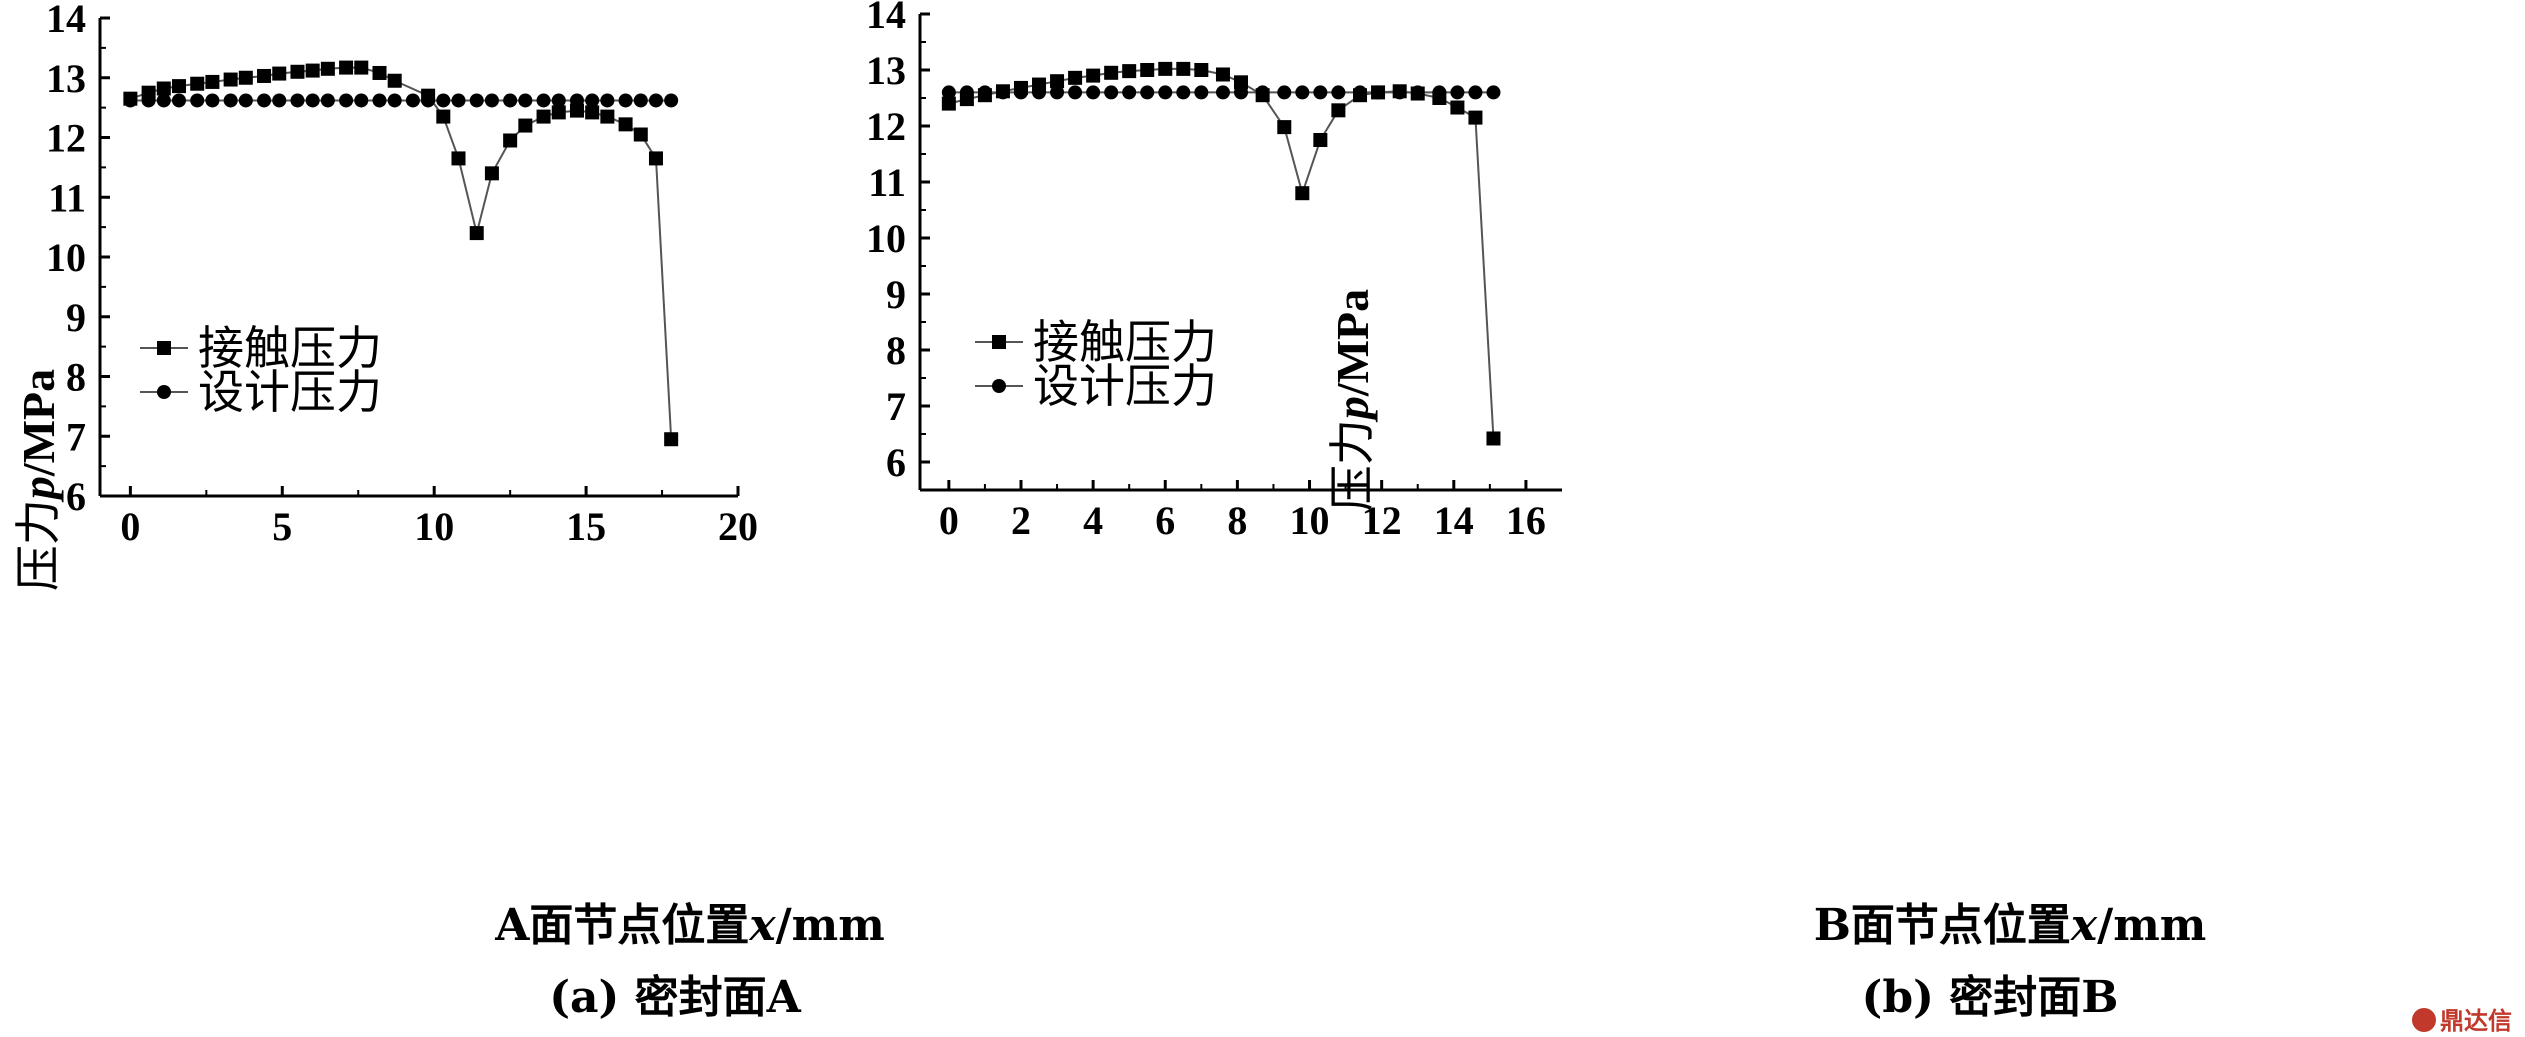  Describe the element at coordinates (2424, 1020) in the screenshot. I see `watermark-badge-icon` at that location.